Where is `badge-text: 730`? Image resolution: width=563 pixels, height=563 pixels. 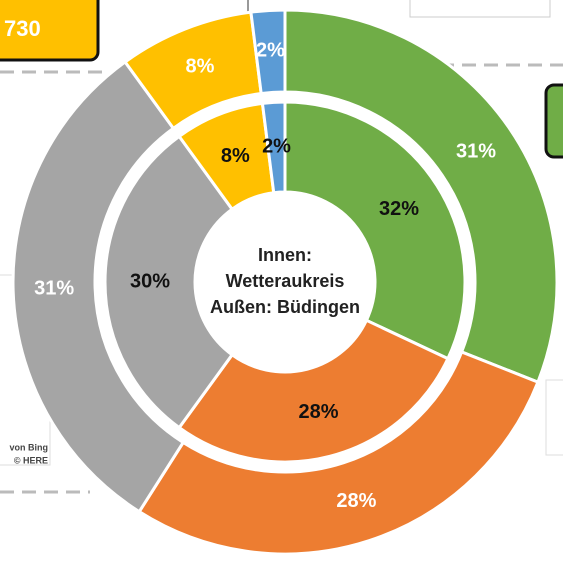 badge-text: 730 is located at coordinates (22, 28).